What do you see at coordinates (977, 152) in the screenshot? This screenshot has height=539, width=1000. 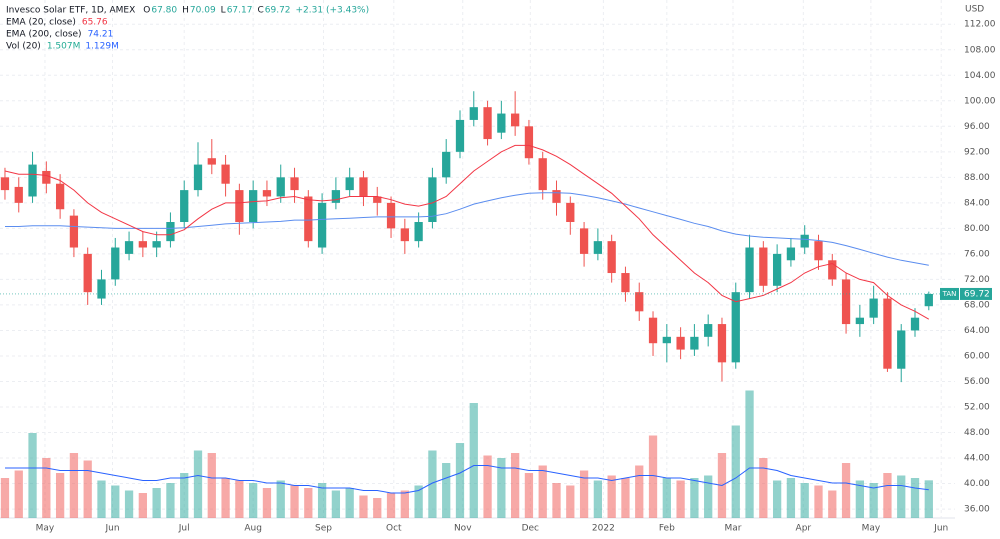 I see `y-tick-label: 92.00` at bounding box center [977, 152].